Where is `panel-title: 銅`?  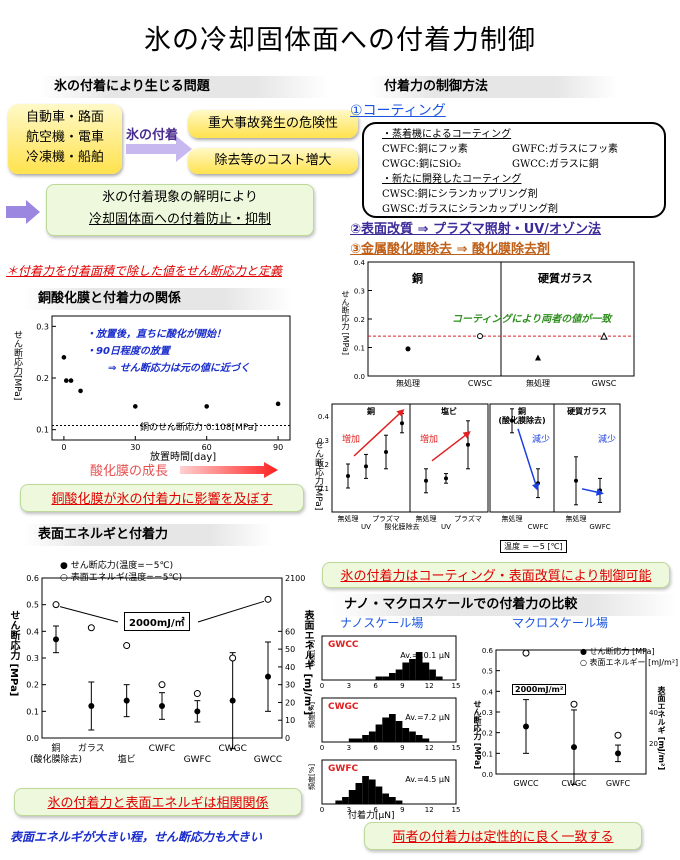
panel-title: 銅 is located at coordinates (522, 411).